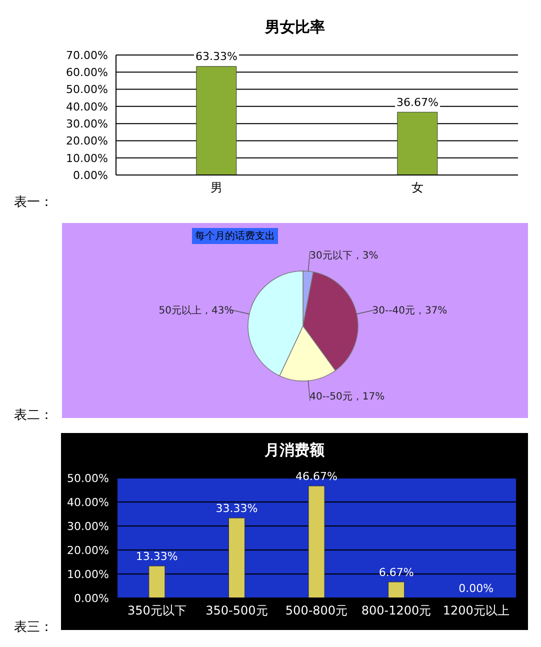 This screenshot has width=541, height=647. I want to click on x-tick-label: 350-500元, so click(237, 611).